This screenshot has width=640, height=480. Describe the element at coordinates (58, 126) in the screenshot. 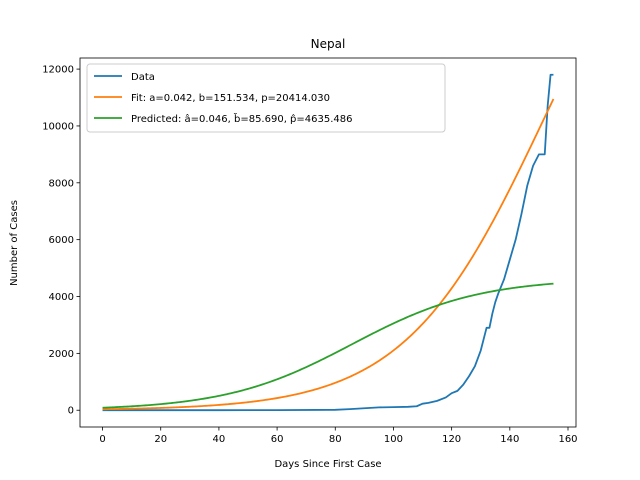

I see `y-tick-label: 10000` at that location.